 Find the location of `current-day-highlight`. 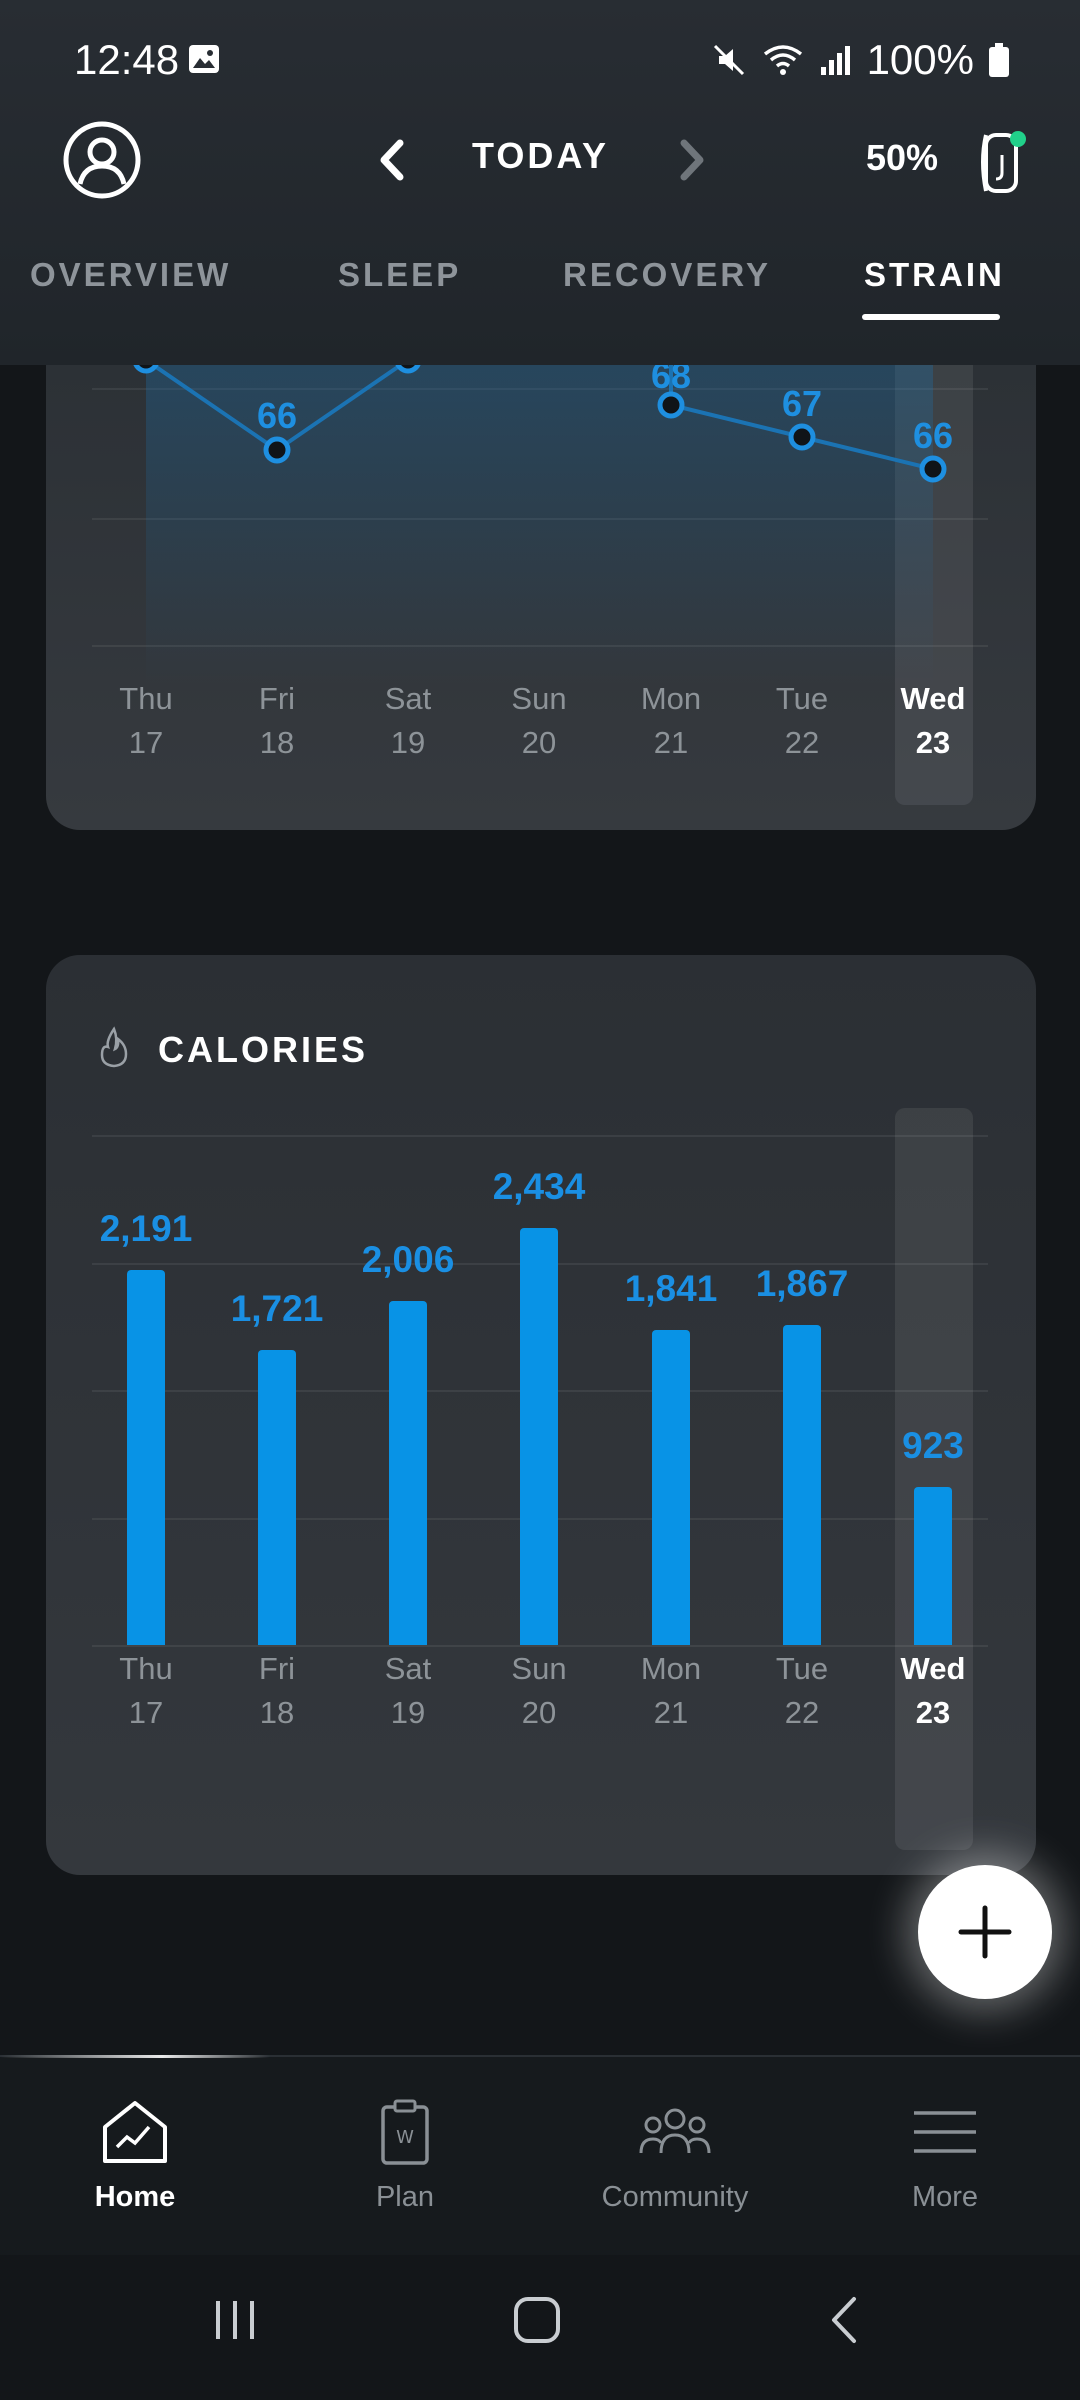

current-day-highlight is located at coordinates (934, 1479).